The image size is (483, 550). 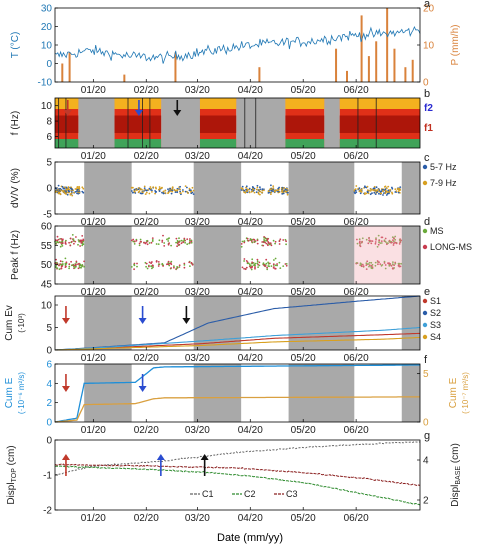 What do you see at coordinates (427, 292) in the screenshot?
I see `panel-letter-e: e` at bounding box center [427, 292].